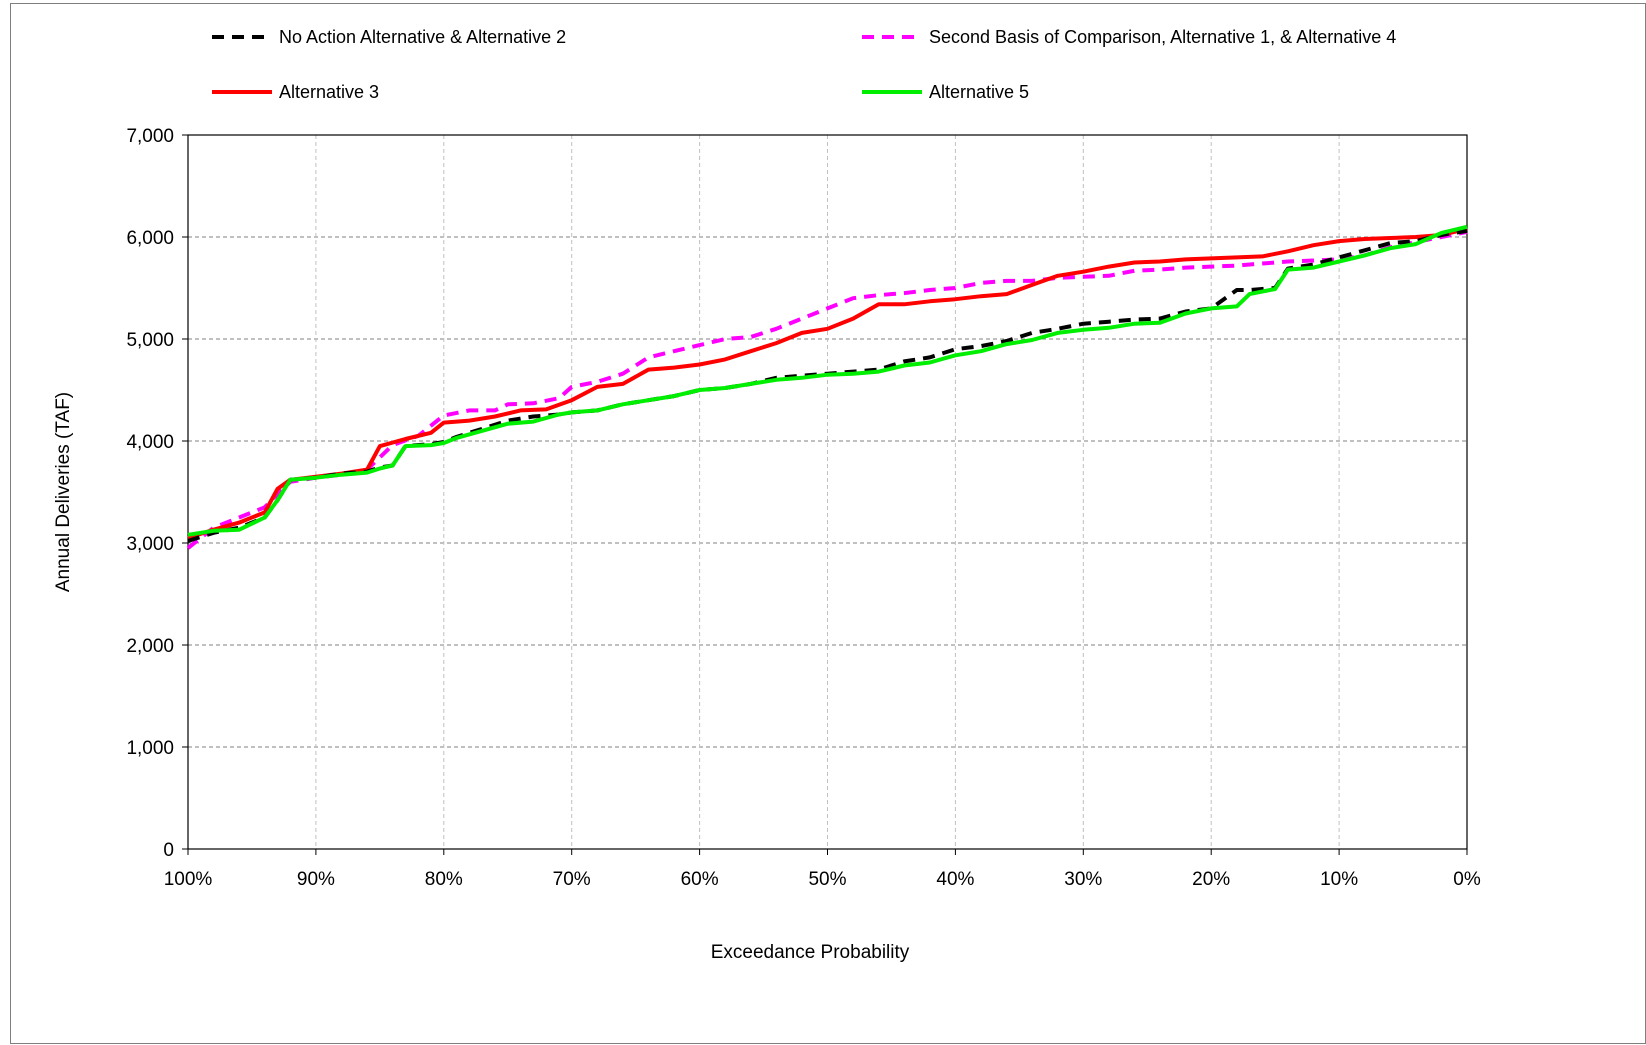 The image size is (1646, 1045). Describe the element at coordinates (150, 544) in the screenshot. I see `y-tick-label: 3,000` at that location.